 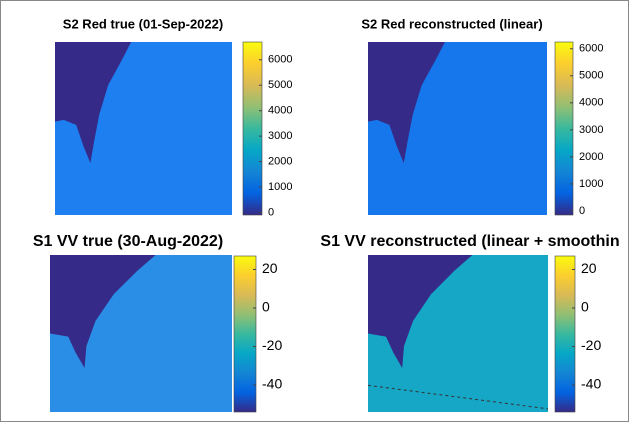 I want to click on panel-title: S1 VV reconstructed (linear + smoothin, so click(x=469, y=241).